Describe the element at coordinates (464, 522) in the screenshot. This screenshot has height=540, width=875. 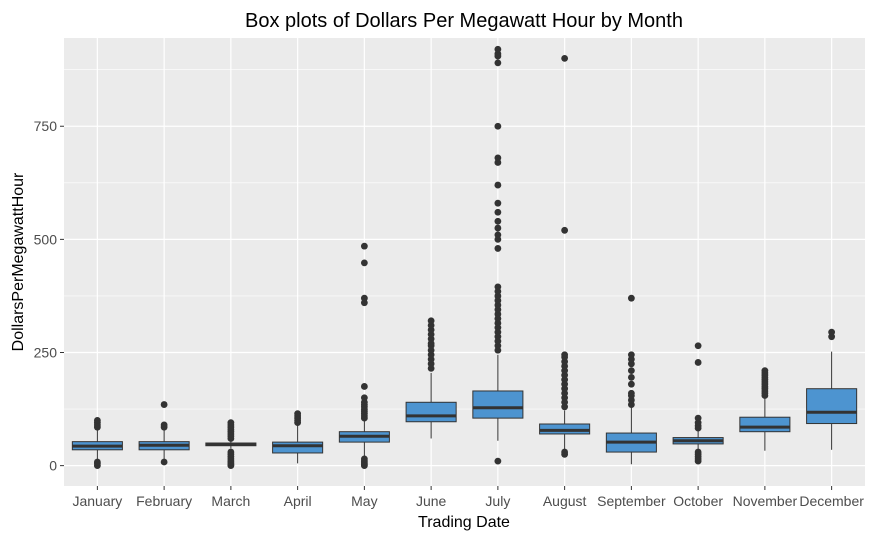
I see `x-axis-title: Trading Date` at that location.